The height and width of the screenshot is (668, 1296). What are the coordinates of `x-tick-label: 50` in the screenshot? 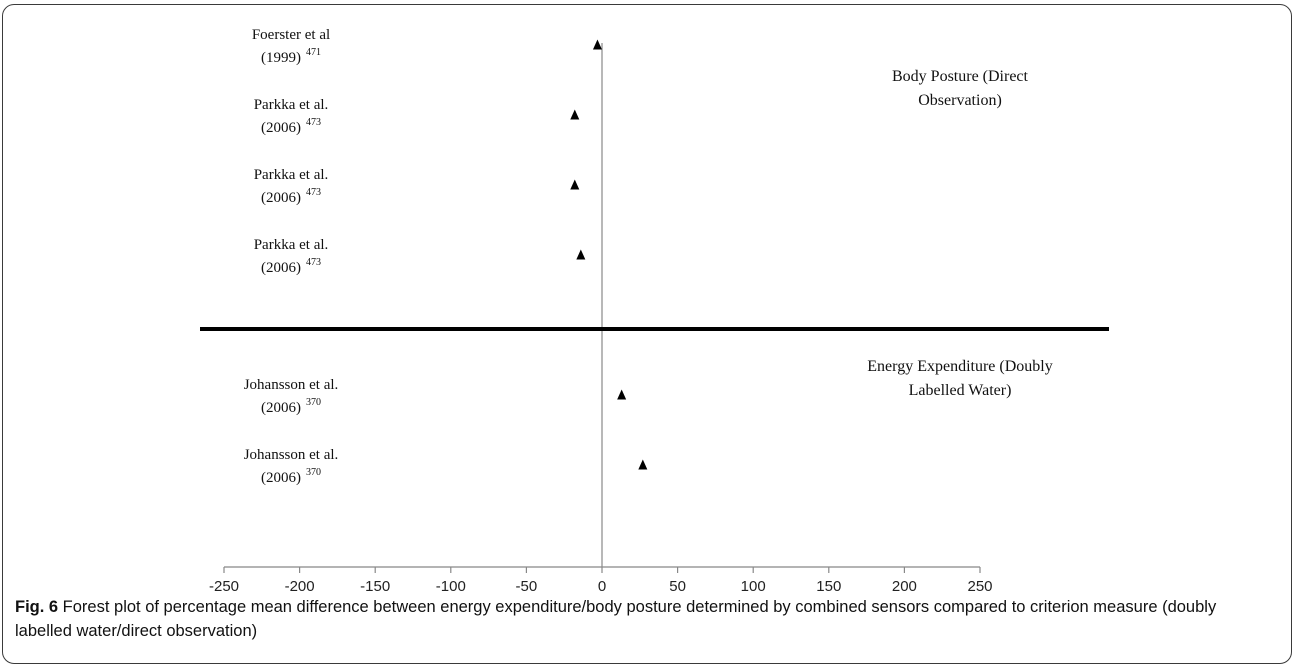 It's located at (677, 586).